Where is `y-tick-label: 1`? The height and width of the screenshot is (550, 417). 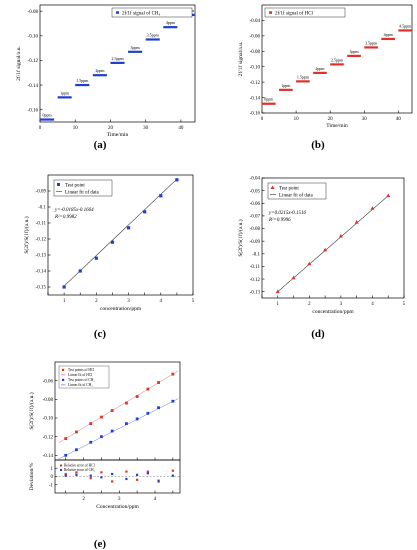
y-tick-label: 1 is located at coordinates (52, 469).